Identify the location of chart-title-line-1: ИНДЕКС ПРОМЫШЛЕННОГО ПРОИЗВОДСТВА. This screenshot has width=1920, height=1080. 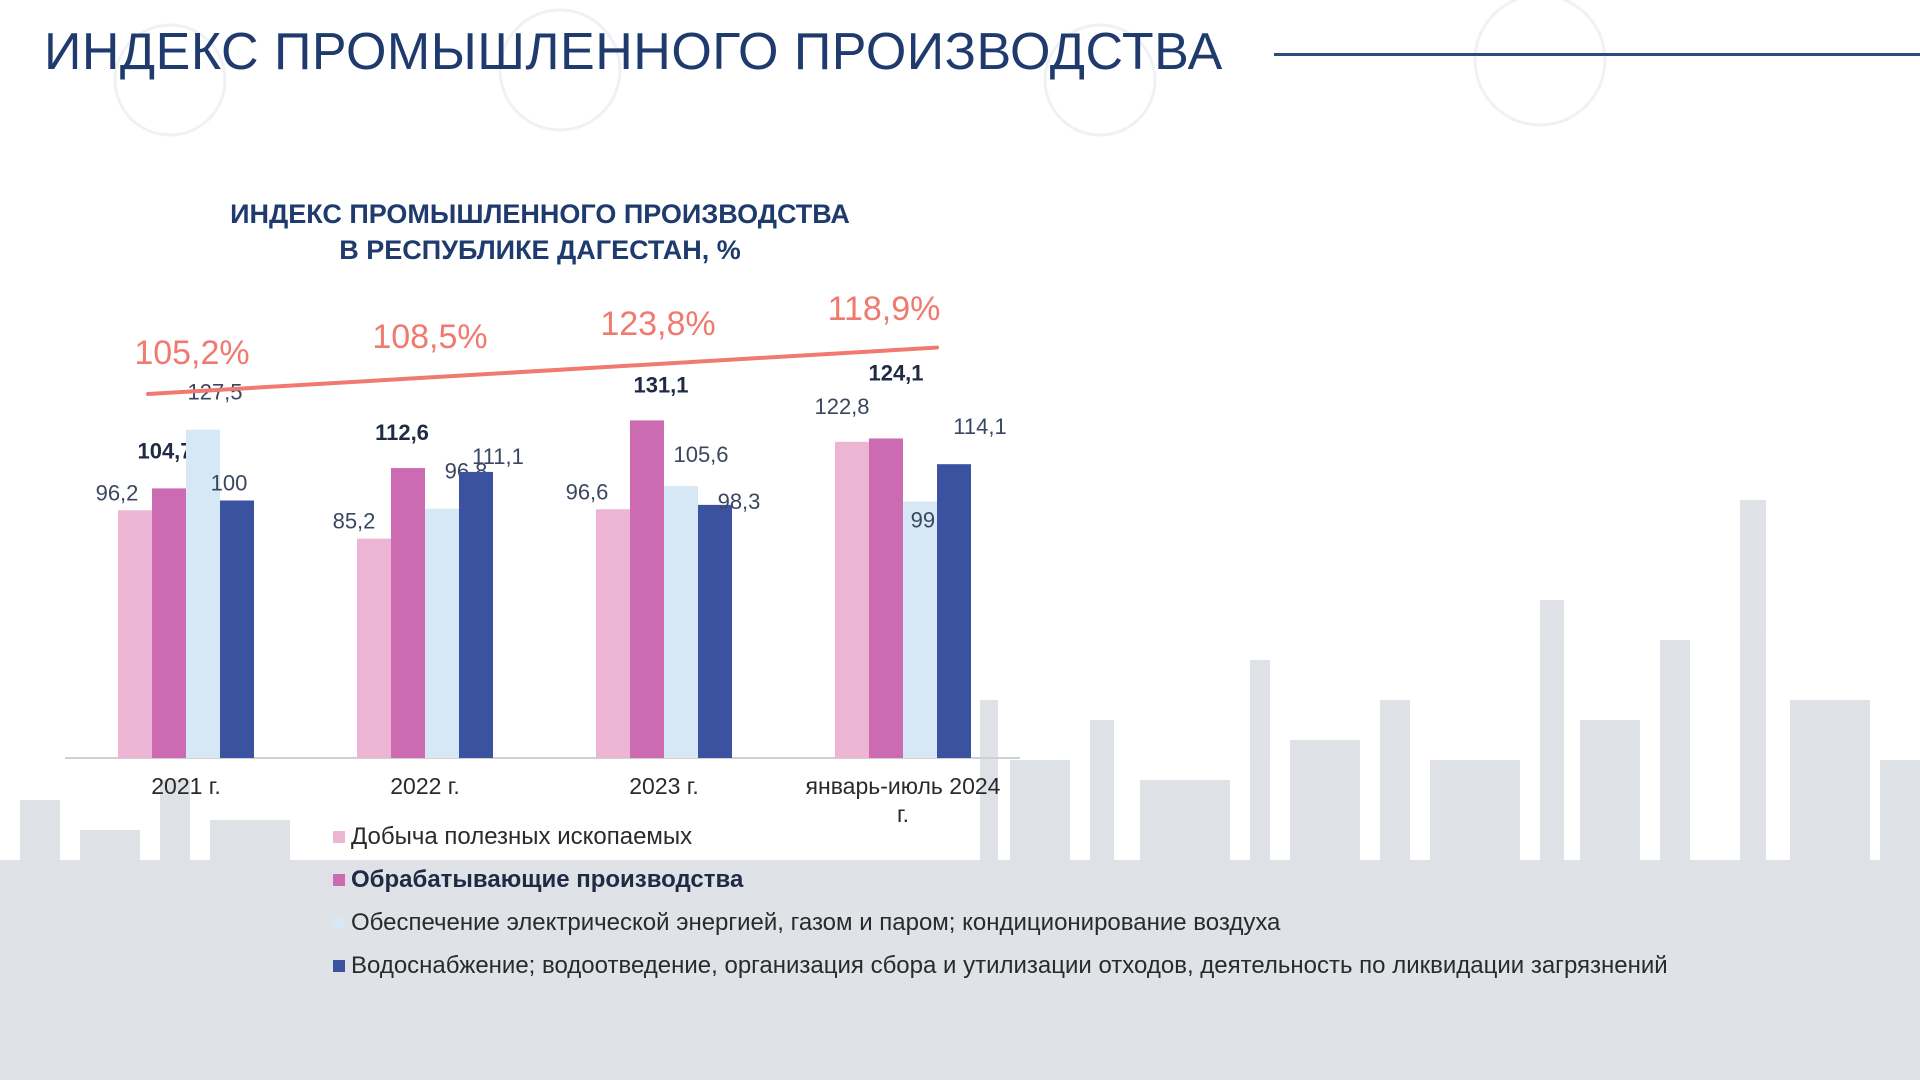
(540, 214).